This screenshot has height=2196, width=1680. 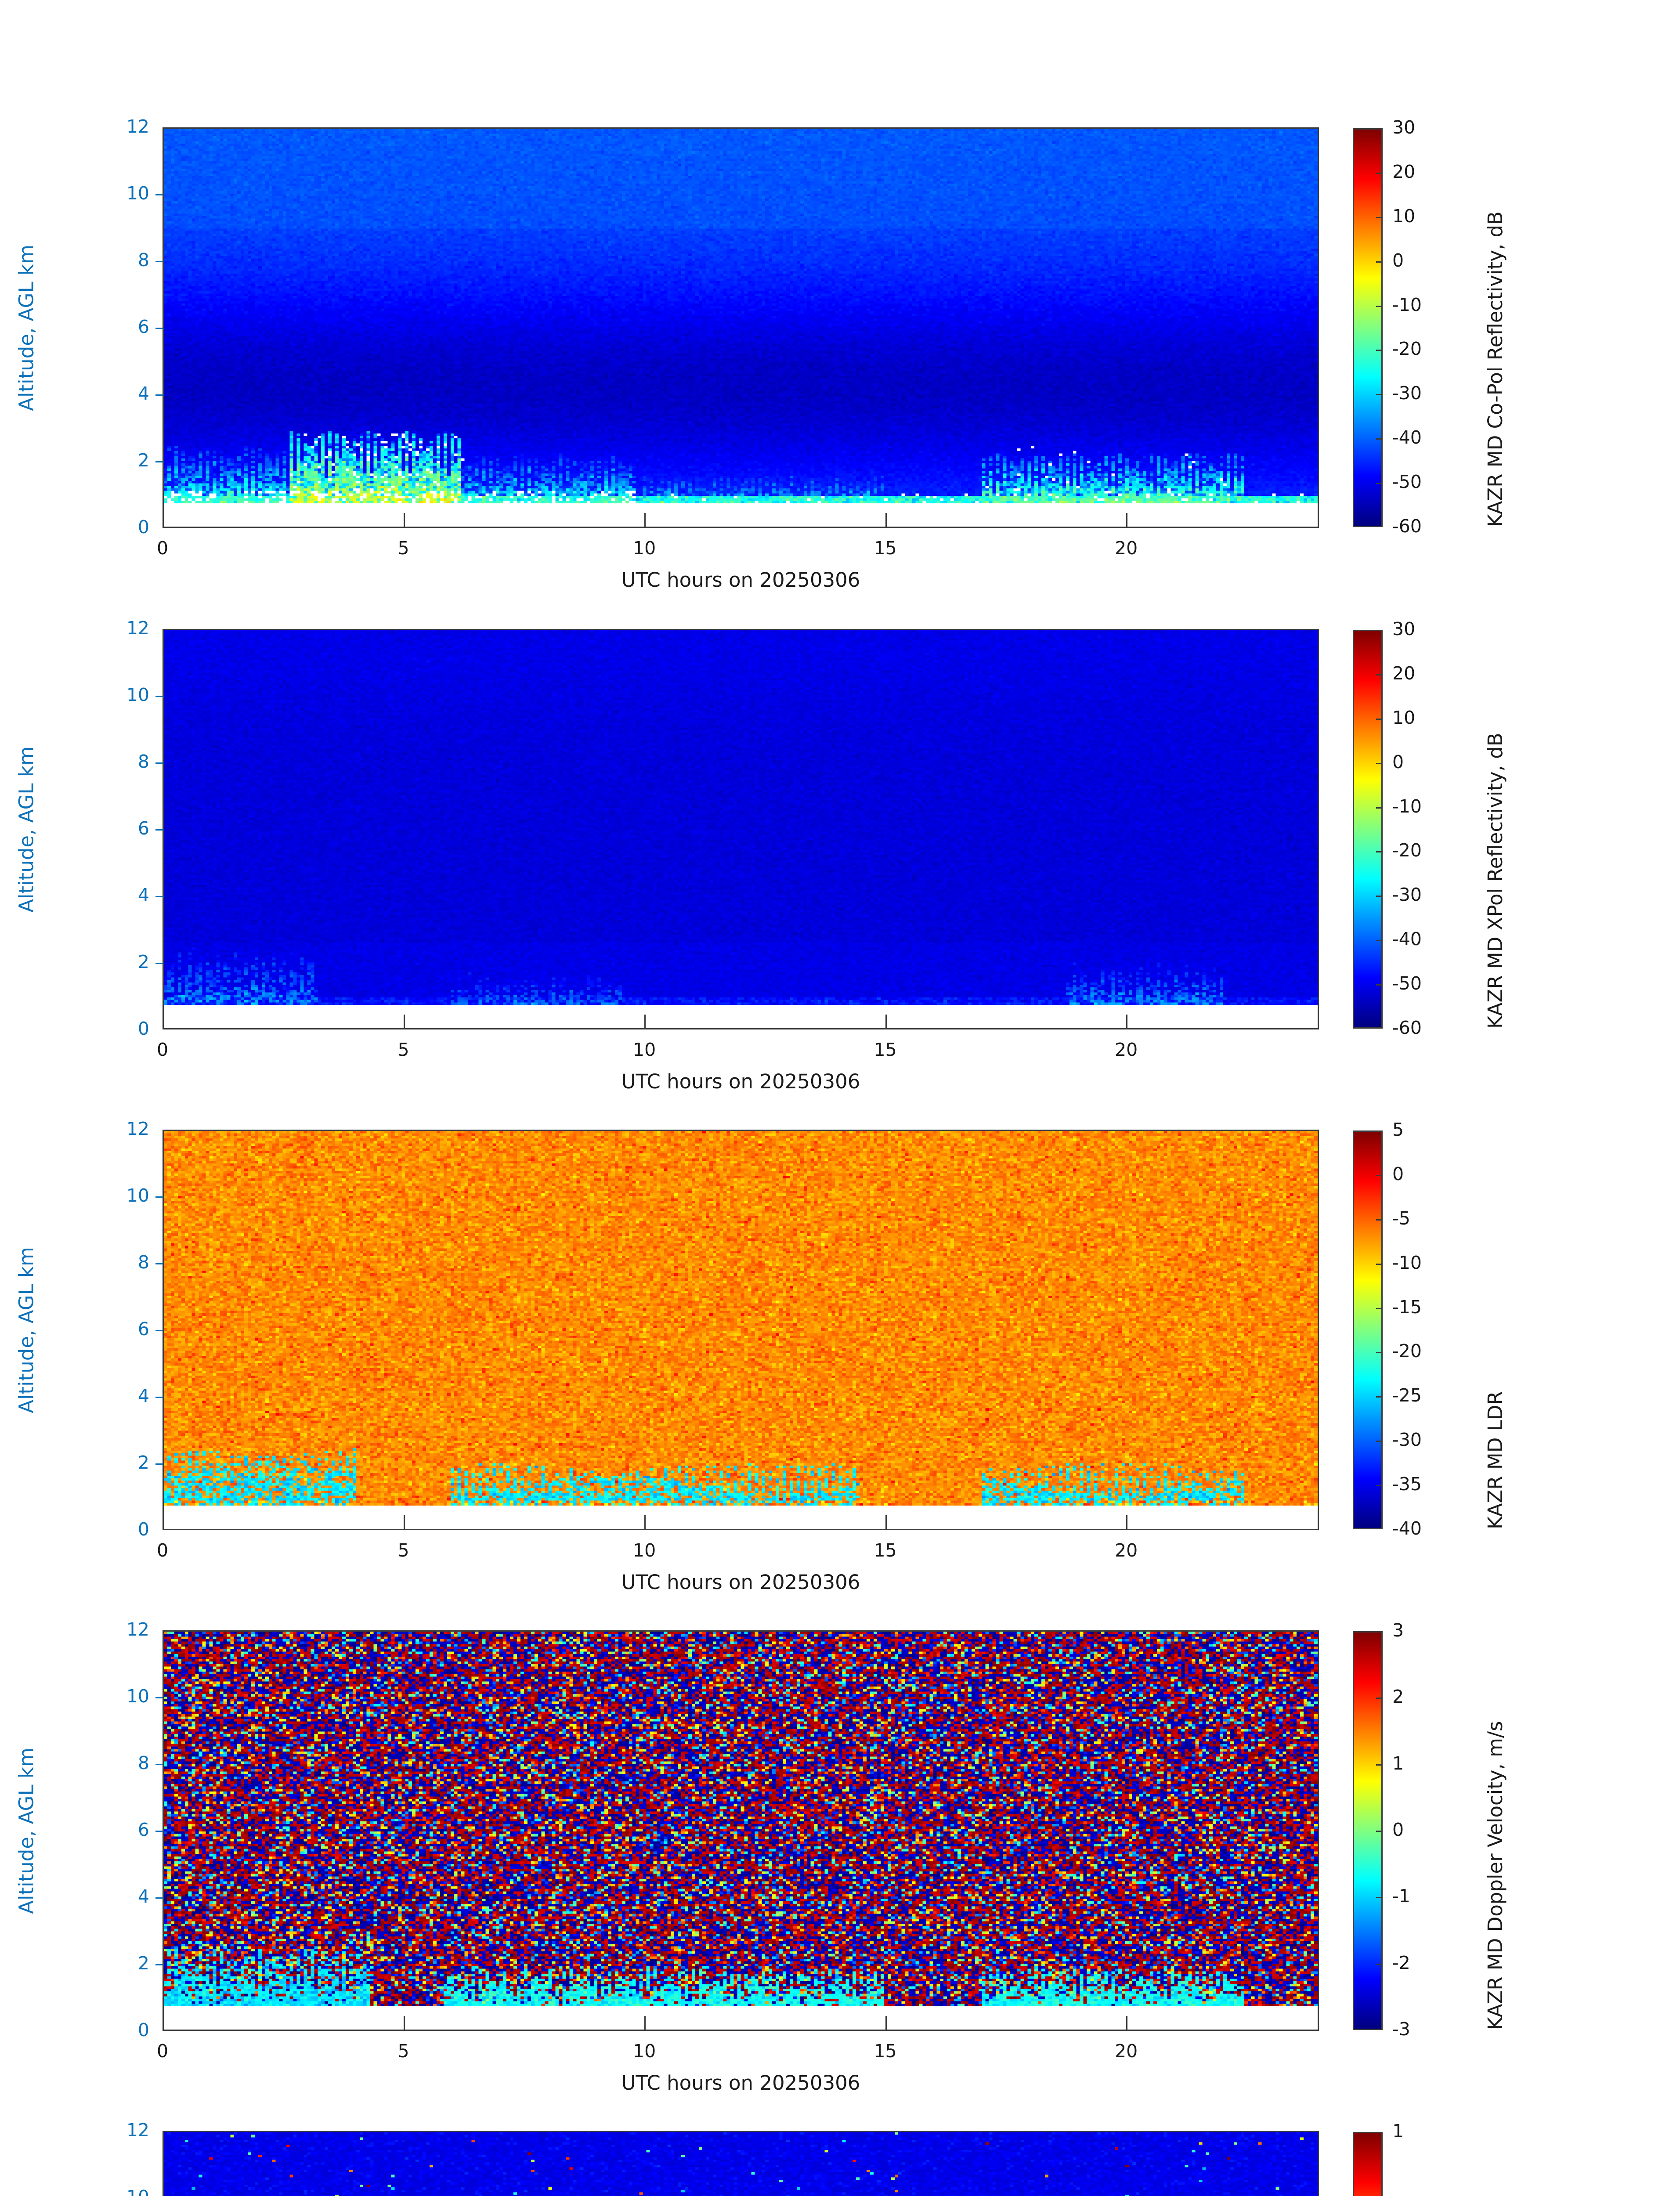 I want to click on colorbar-tick-label: -5, so click(x=1401, y=1218).